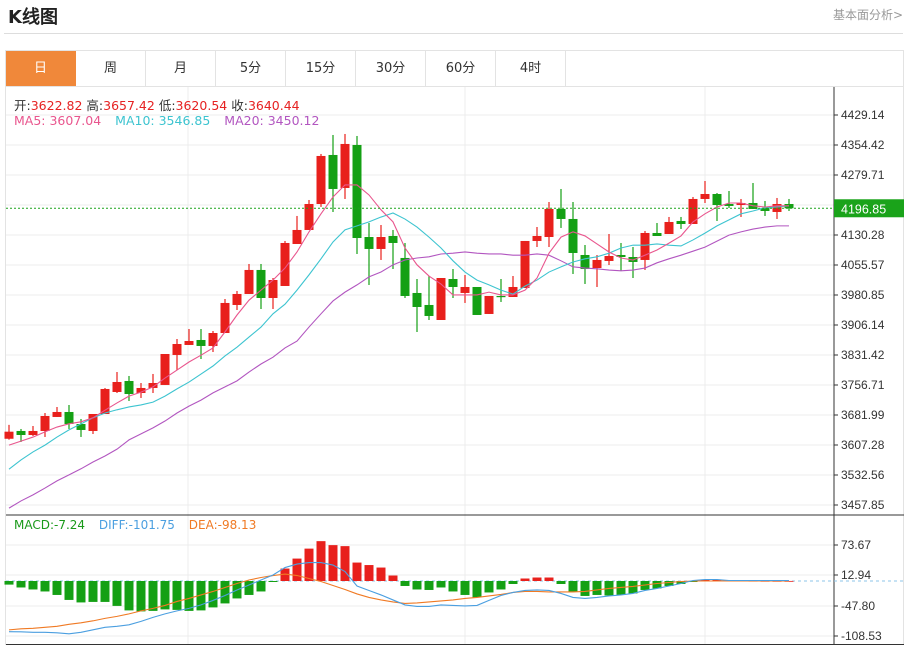 This screenshot has height=646, width=907. I want to click on ma20-value: 3450.12, so click(293, 120).